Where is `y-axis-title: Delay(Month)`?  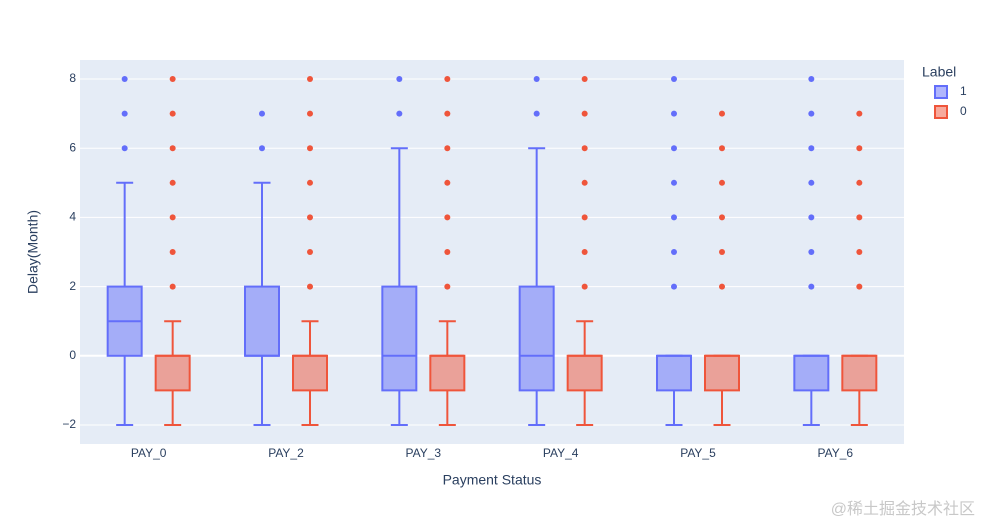
y-axis-title: Delay(Month) is located at coordinates (33, 252).